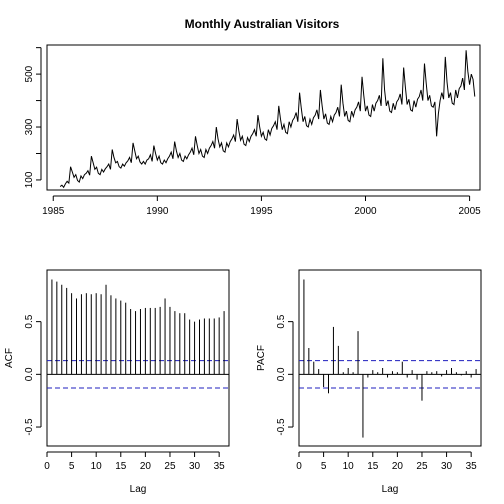 The width and height of the screenshot is (504, 504). I want to click on acf-plot-frame, so click(138, 358).